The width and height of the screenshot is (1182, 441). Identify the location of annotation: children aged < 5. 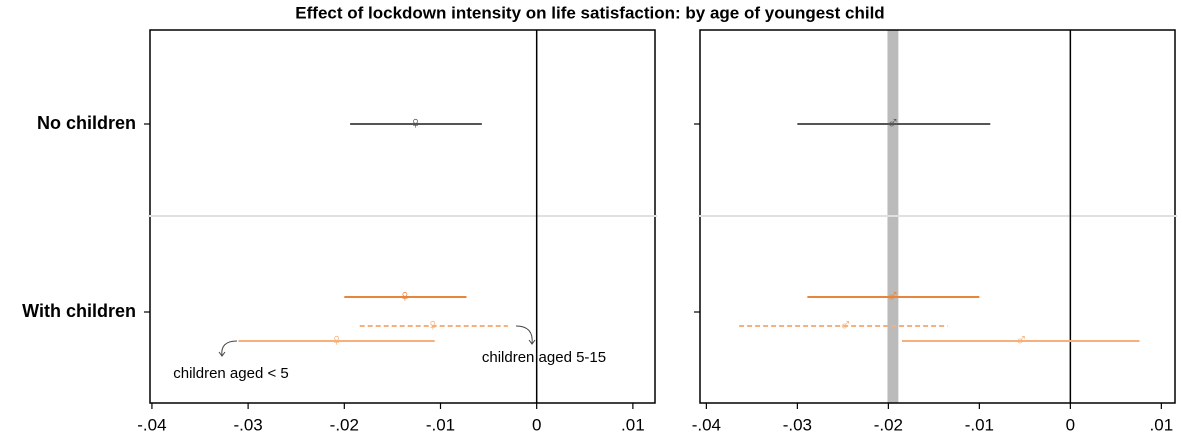
(231, 373).